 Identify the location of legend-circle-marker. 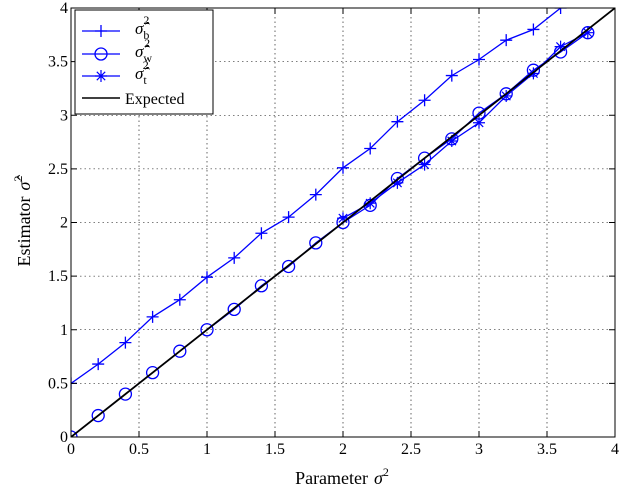
(101, 54).